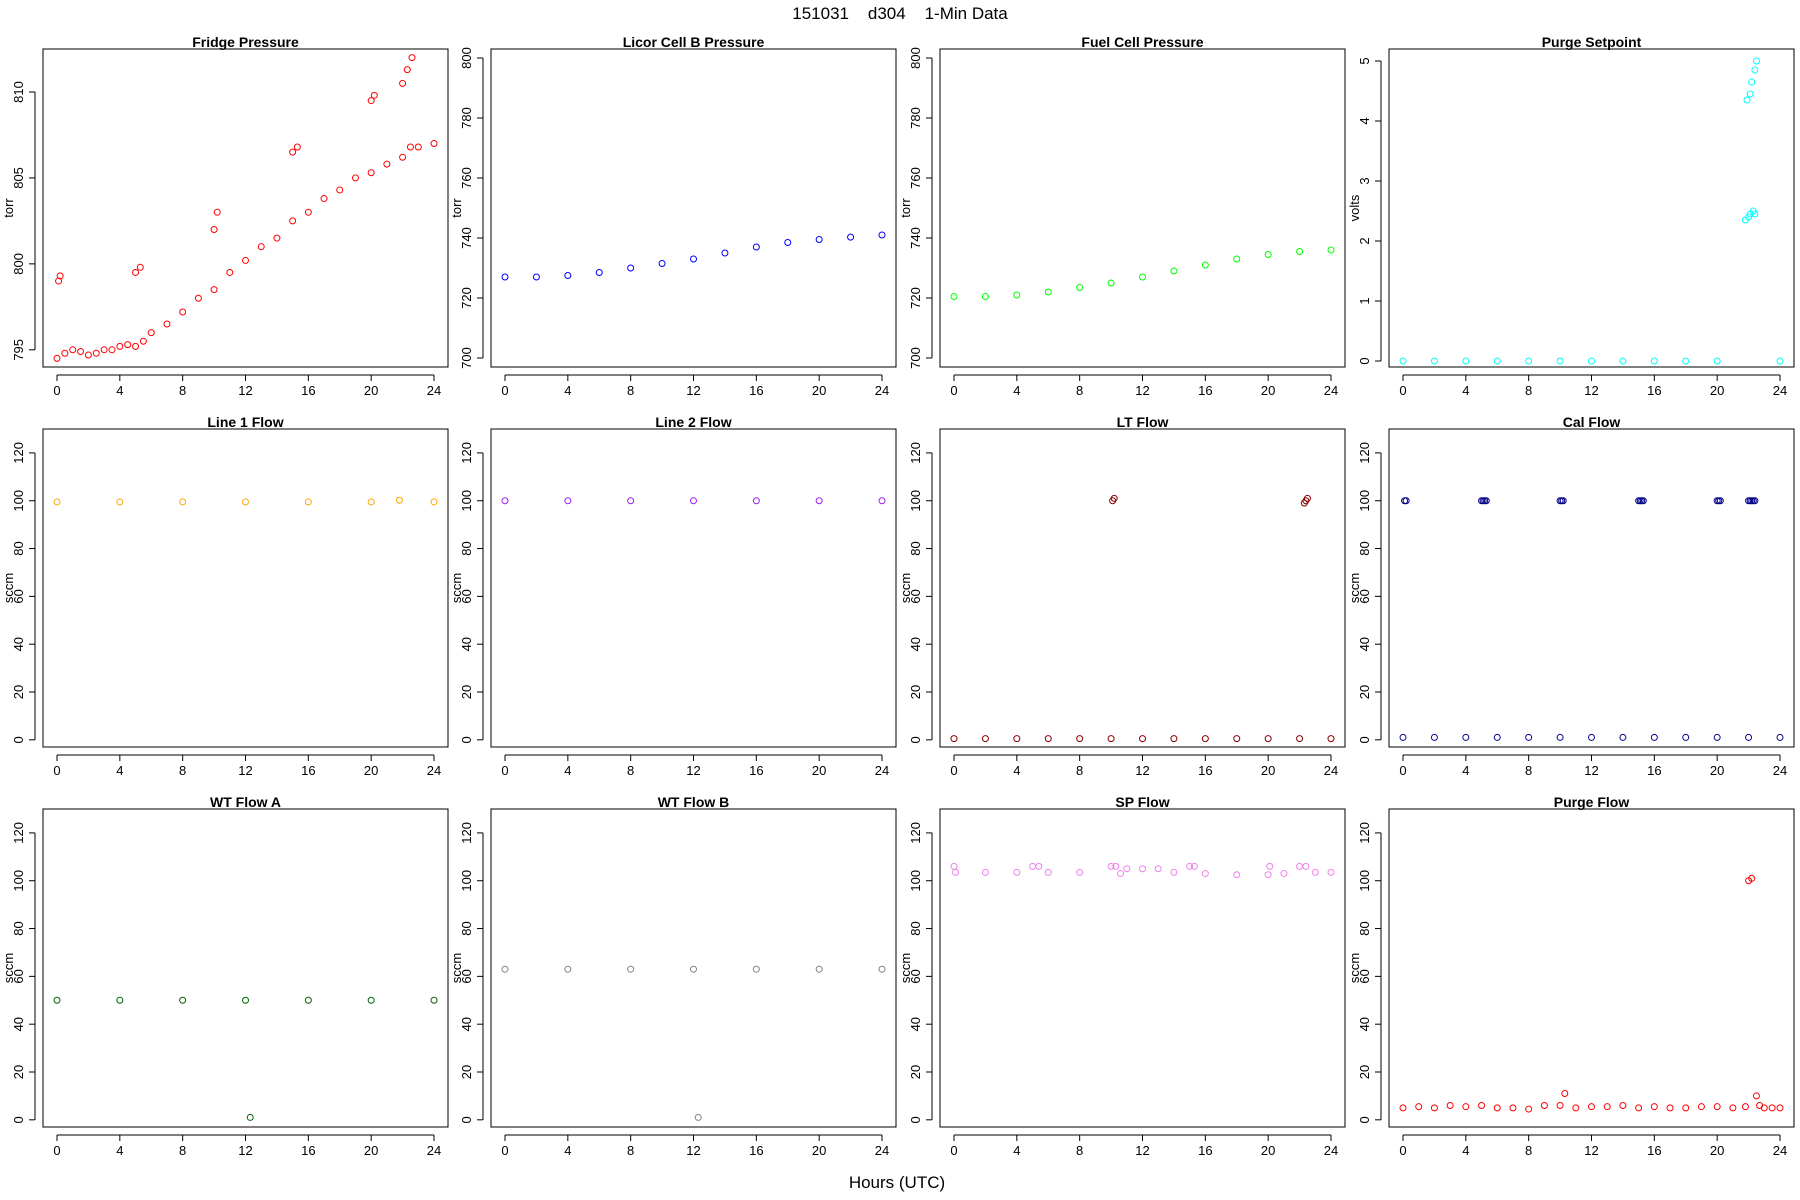 The height and width of the screenshot is (1200, 1800). I want to click on panel-title: WT Flow B, so click(694, 802).